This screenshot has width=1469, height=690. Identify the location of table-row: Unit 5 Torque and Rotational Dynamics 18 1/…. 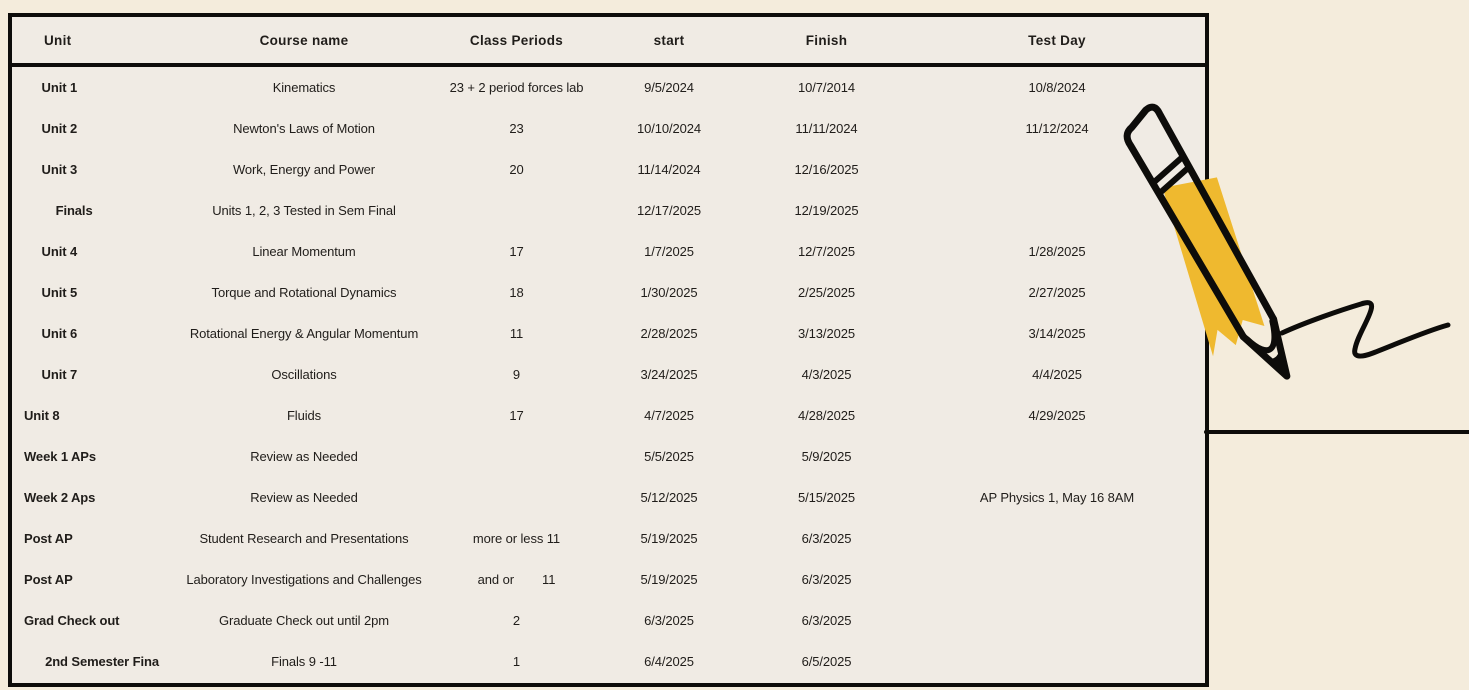
(608, 292).